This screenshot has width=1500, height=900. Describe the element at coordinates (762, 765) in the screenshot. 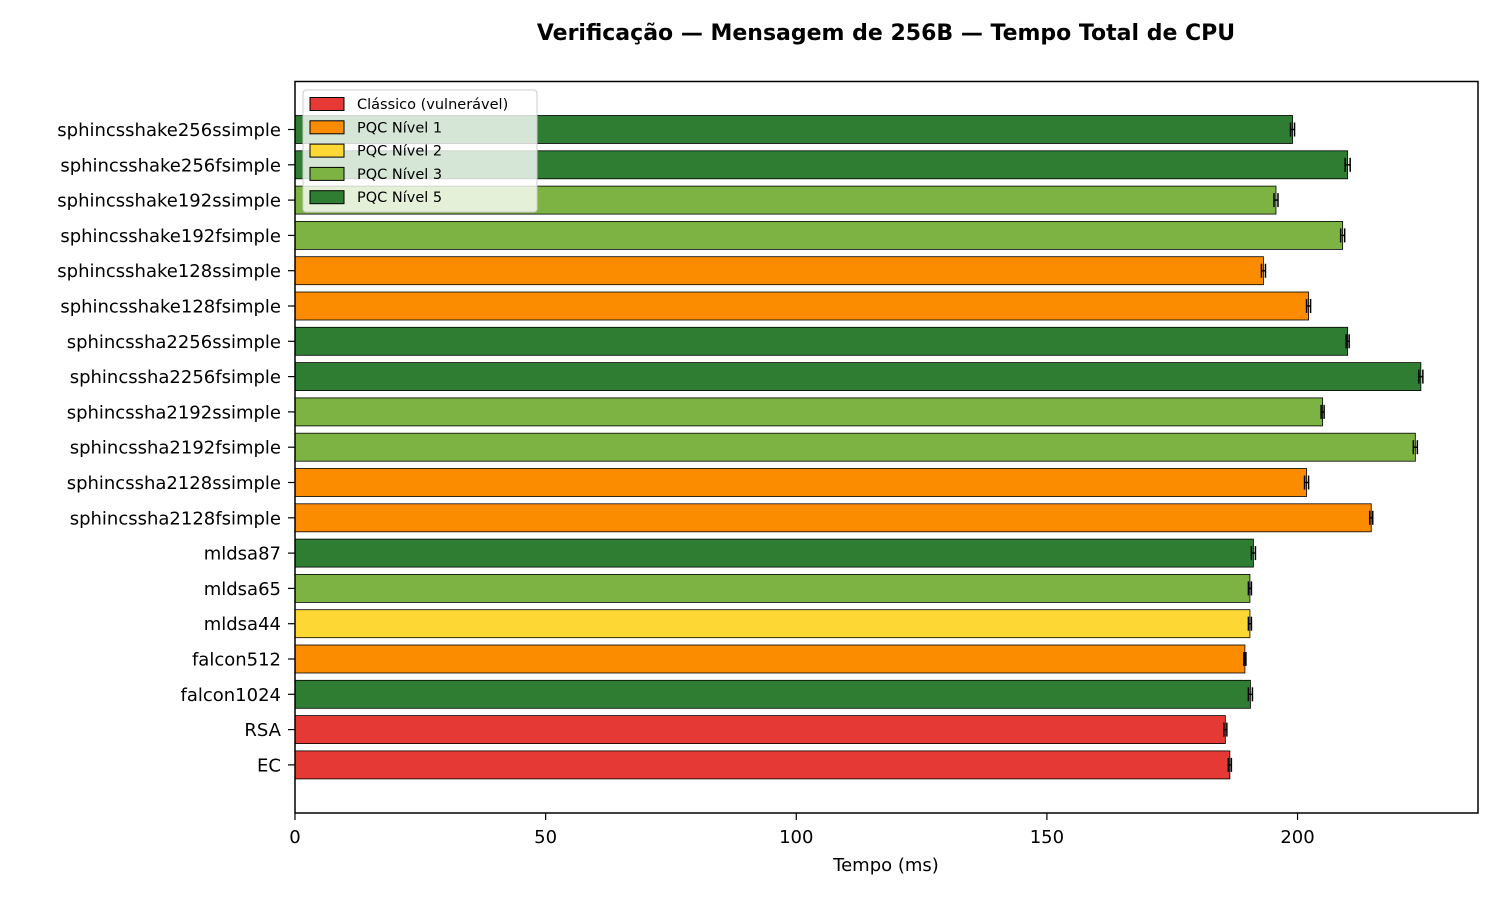

I see `bar-EC` at that location.